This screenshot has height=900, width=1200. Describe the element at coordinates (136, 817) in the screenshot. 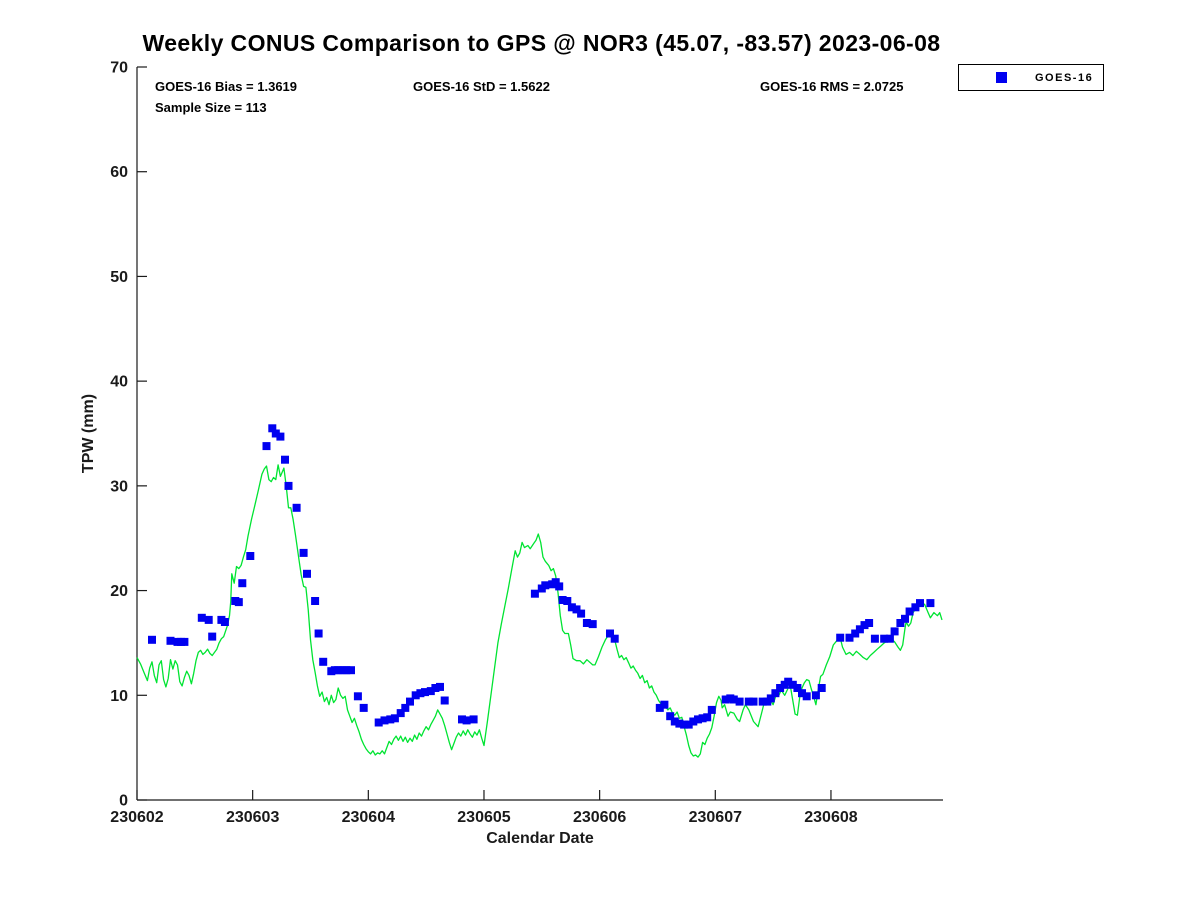

I see `x-tick-label: 230602` at that location.